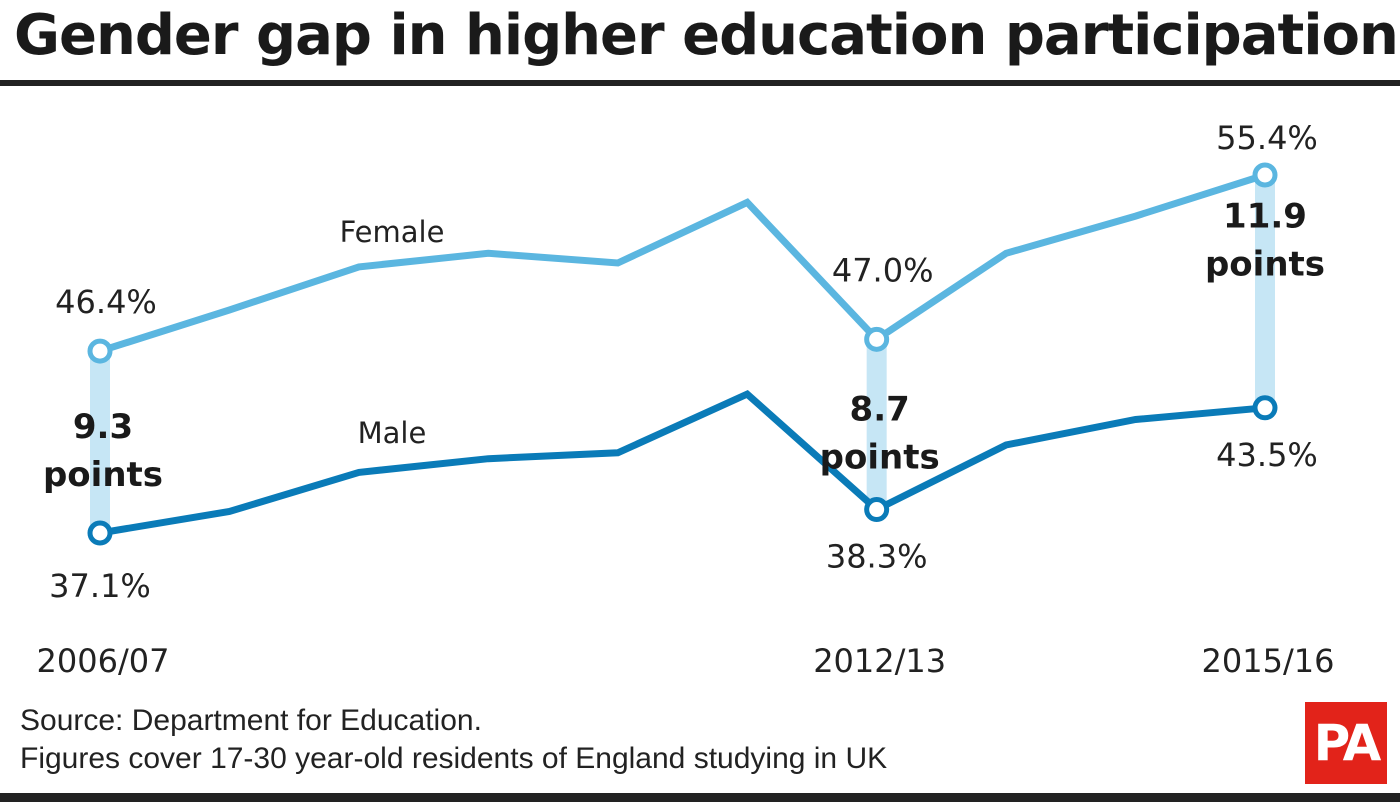 Image resolution: width=1400 pixels, height=802 pixels. I want to click on gap-value-label: 9.3, so click(103, 427).